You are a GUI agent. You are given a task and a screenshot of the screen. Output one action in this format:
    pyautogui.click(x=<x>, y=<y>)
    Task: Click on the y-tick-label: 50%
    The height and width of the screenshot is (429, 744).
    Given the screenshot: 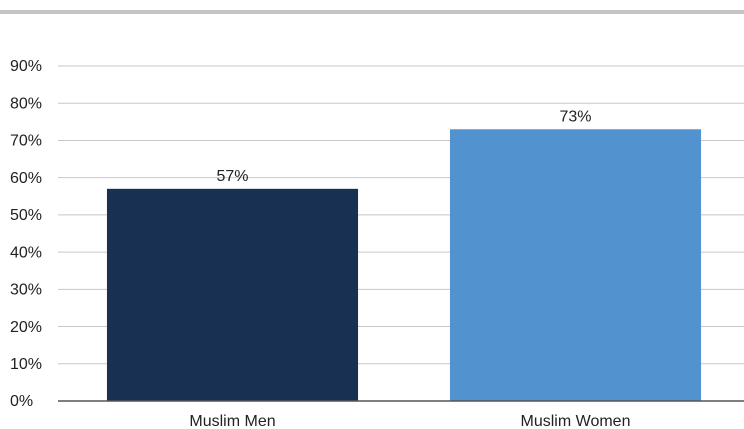 What is the action you would take?
    pyautogui.click(x=26, y=215)
    